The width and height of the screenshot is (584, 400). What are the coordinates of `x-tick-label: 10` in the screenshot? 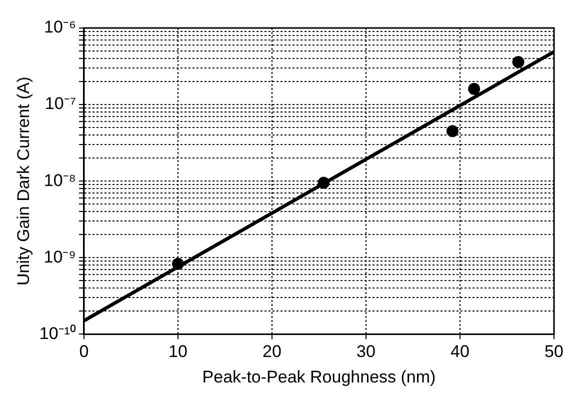 It's located at (178, 352).